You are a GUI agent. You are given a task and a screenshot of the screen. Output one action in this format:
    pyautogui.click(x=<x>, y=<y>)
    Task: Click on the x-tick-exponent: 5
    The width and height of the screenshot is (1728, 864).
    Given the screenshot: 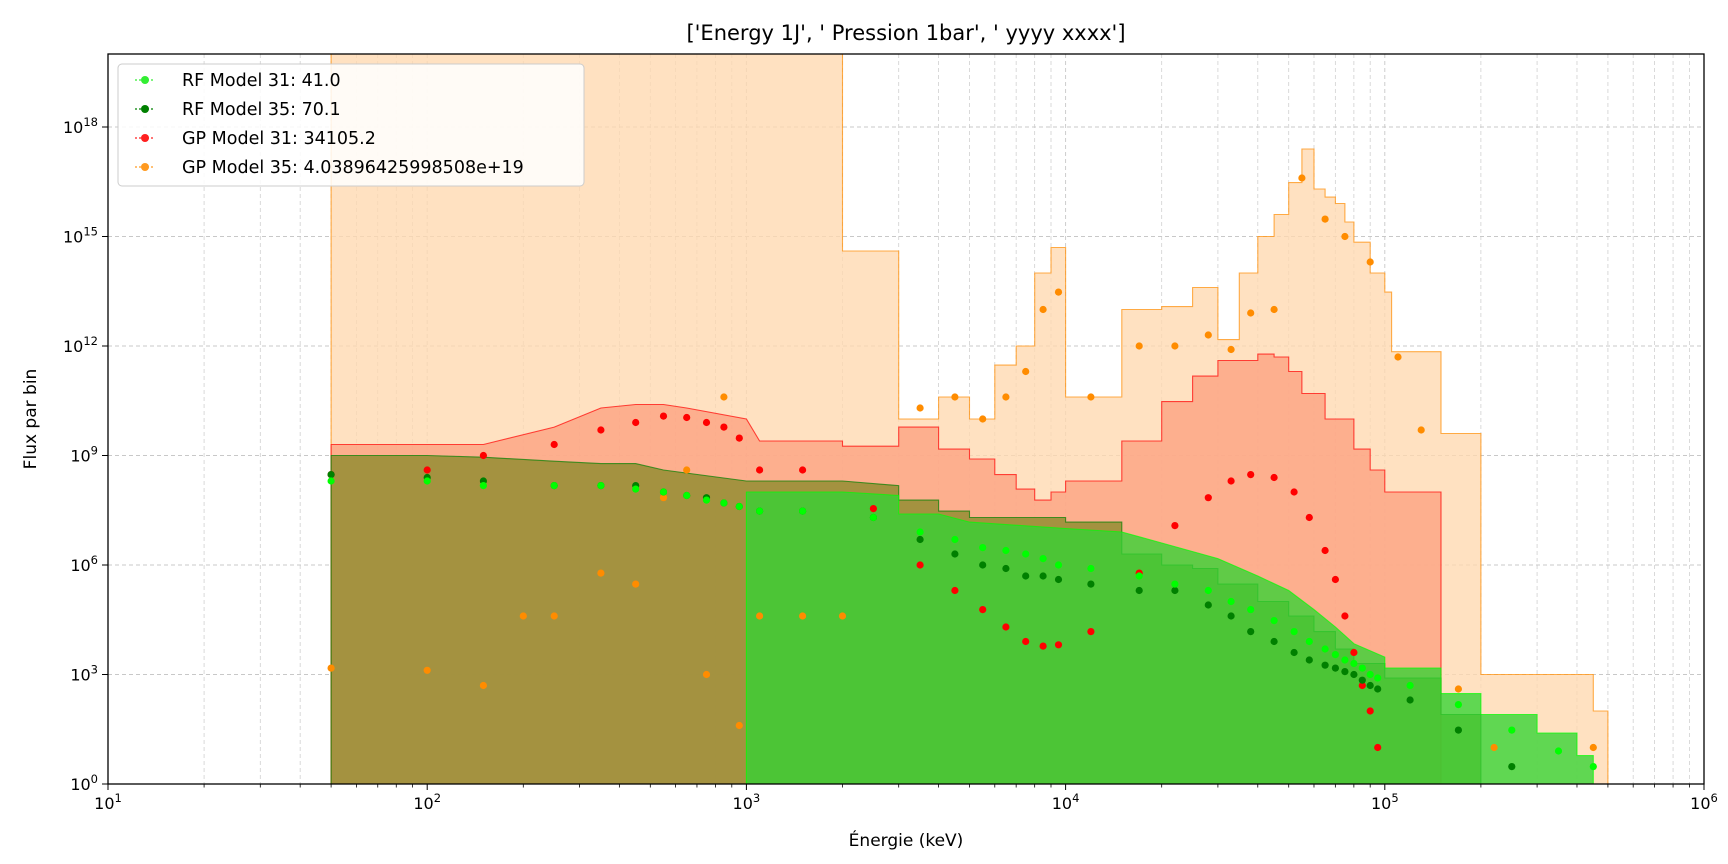 What is the action you would take?
    pyautogui.click(x=1394, y=798)
    